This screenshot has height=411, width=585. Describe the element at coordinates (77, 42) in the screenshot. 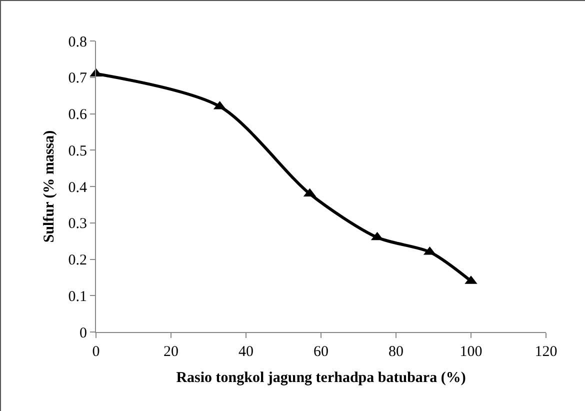

I see `y-tick-label: 0.8` at that location.